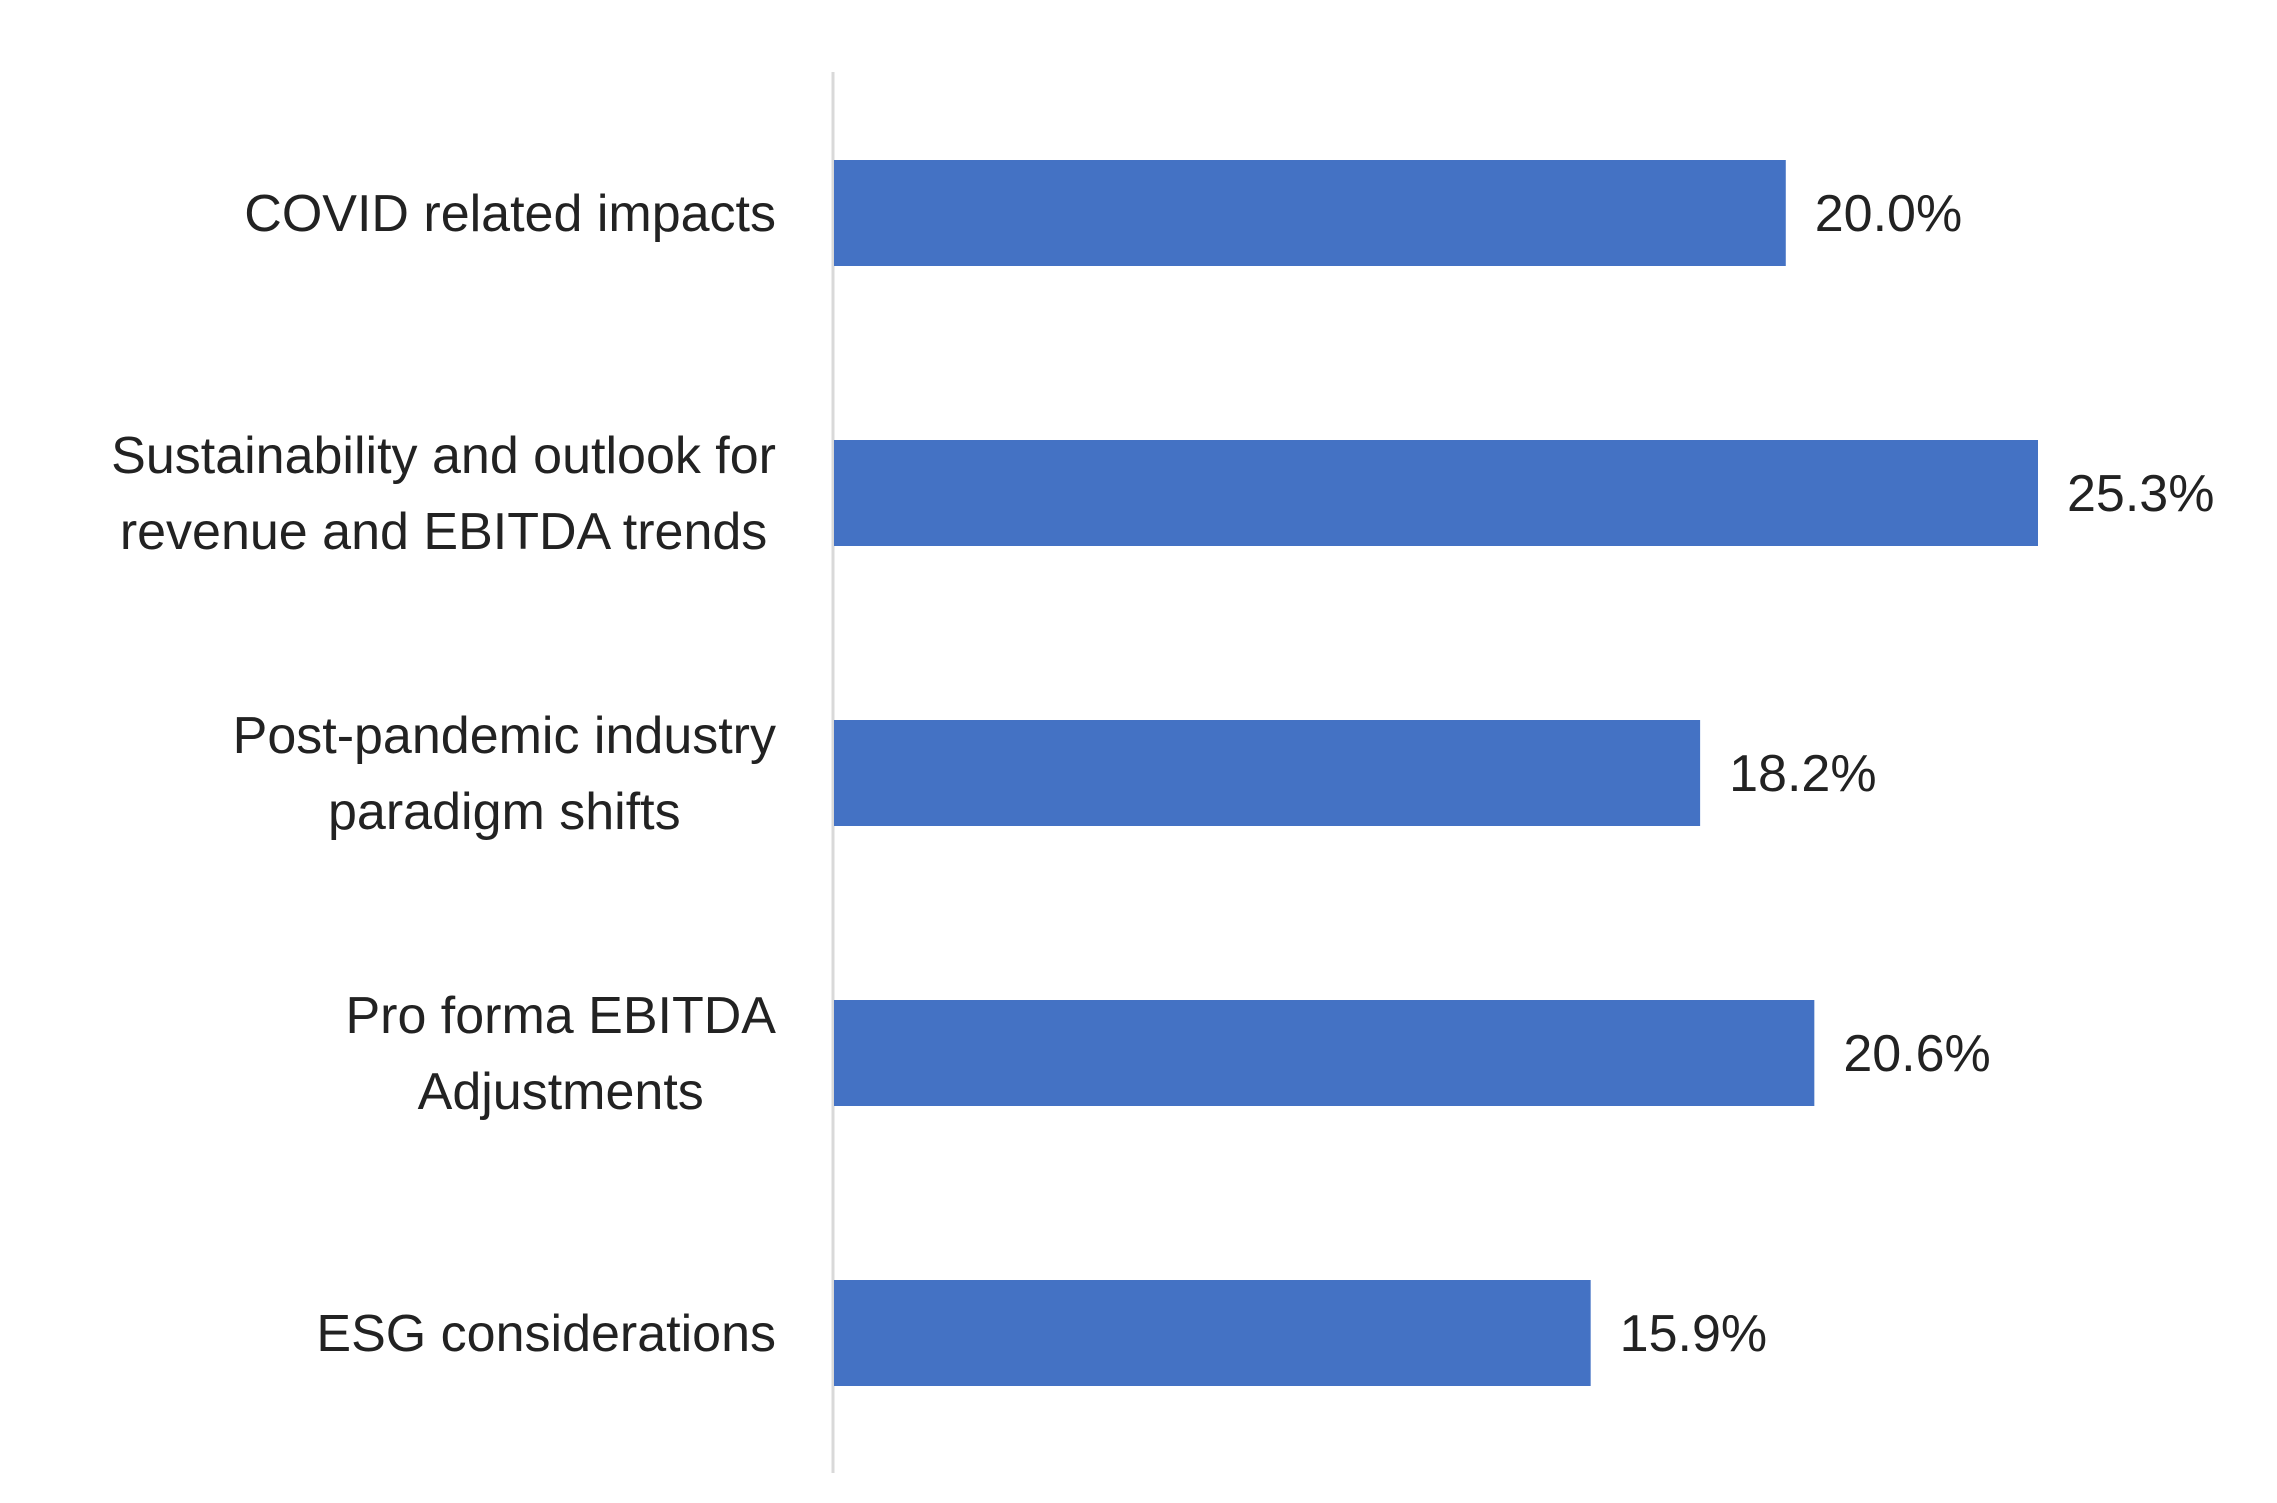 The image size is (2277, 1503). Describe the element at coordinates (561, 1092) in the screenshot. I see `category-label-line: Adjustments` at that location.